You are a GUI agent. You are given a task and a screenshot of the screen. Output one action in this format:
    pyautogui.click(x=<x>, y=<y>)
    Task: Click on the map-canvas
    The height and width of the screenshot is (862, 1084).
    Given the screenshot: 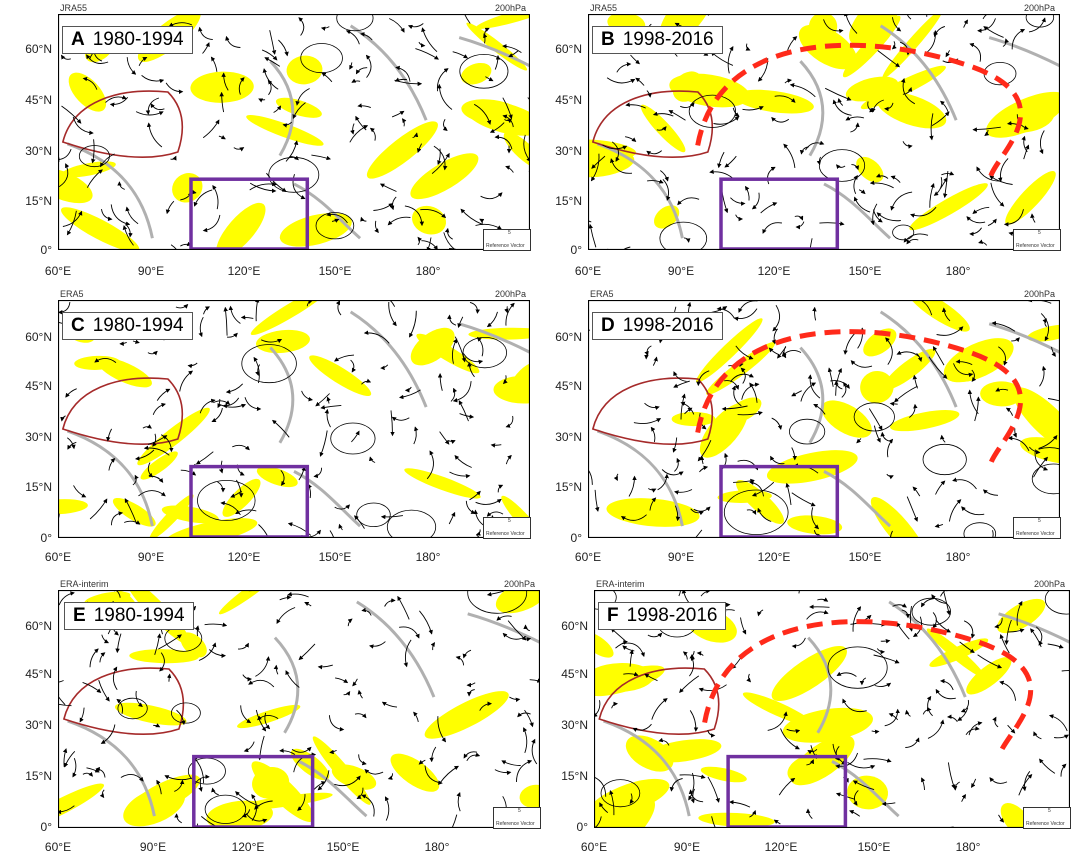 What is the action you would take?
    pyautogui.click(x=832, y=709)
    